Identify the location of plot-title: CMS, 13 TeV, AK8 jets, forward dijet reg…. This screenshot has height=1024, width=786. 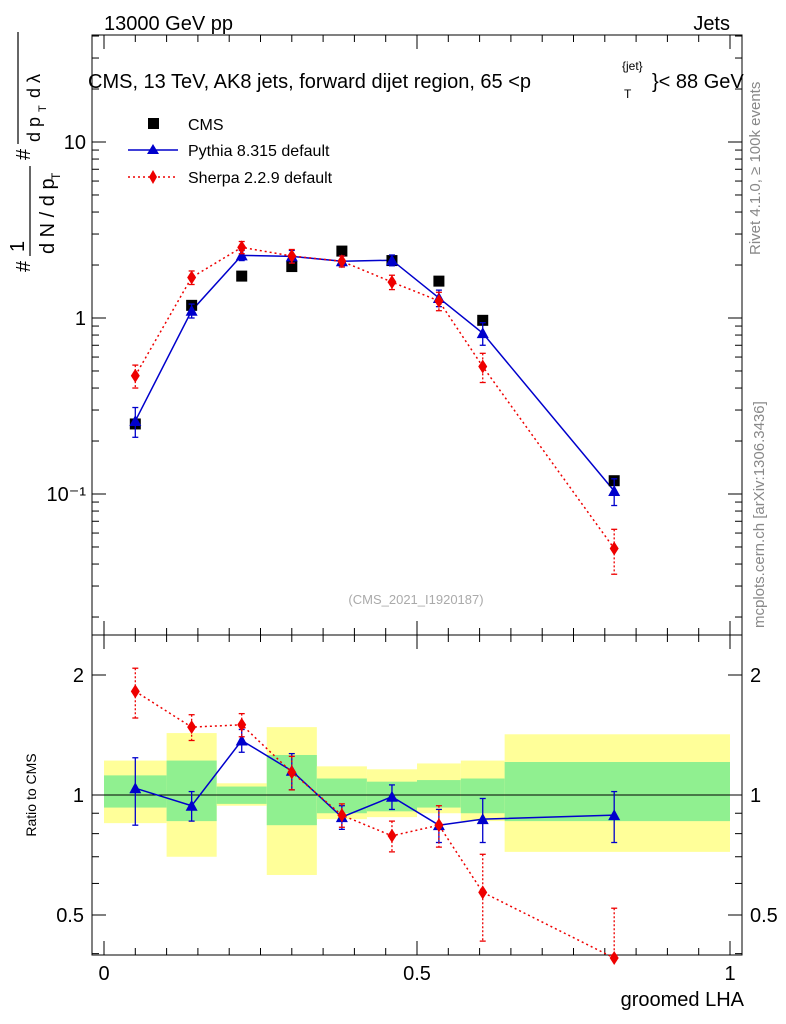
(416, 80).